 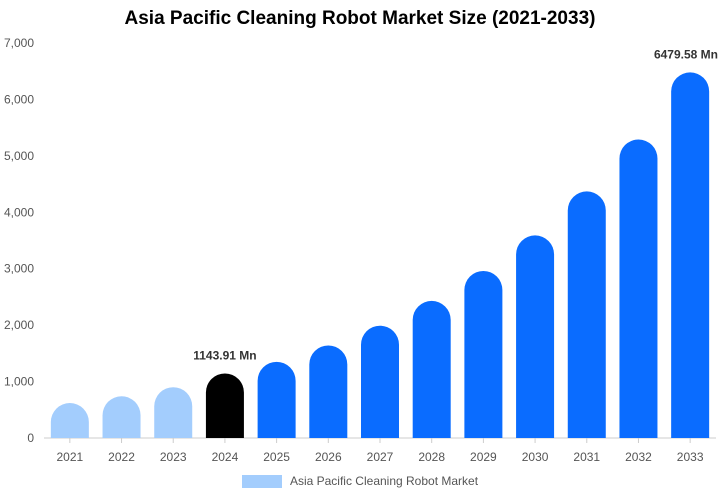 I want to click on y-tick-label: 6,000, so click(x=19, y=99).